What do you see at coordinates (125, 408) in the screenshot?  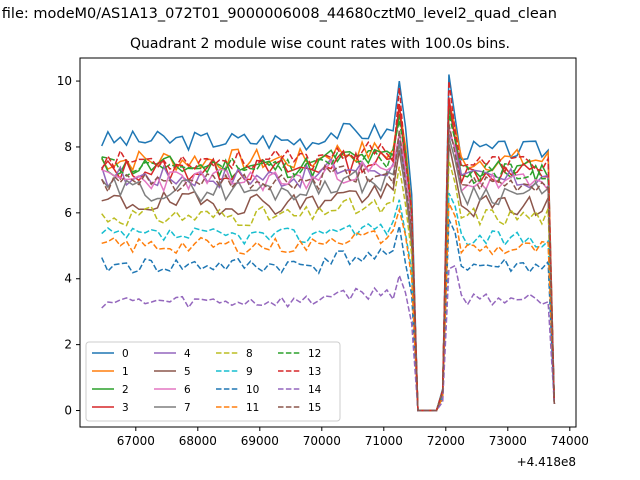 I see `legend-label-3: 3` at bounding box center [125, 408].